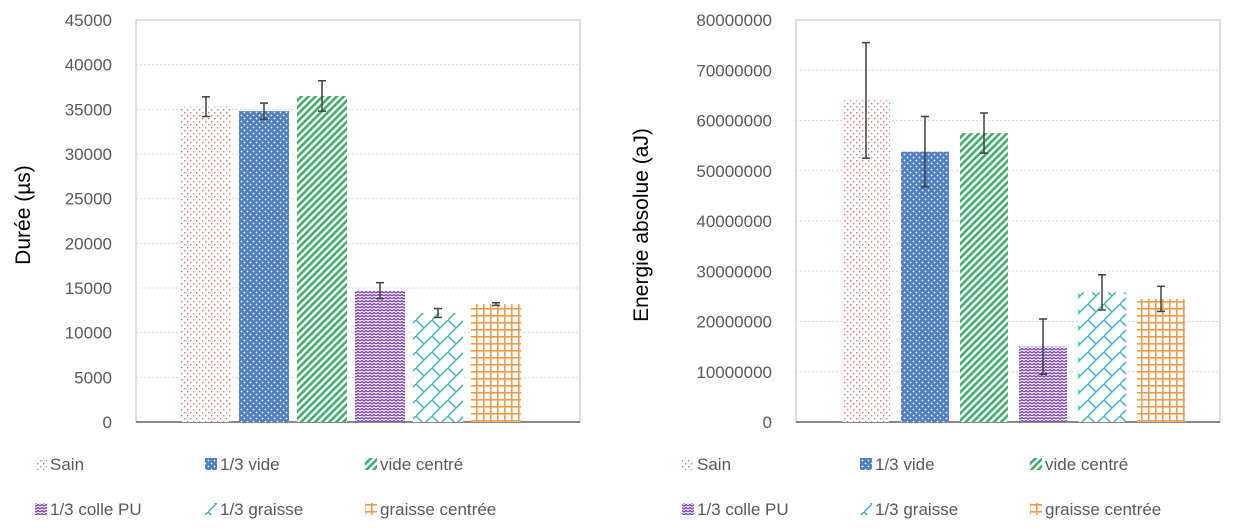 The width and height of the screenshot is (1235, 530). I want to click on bar-sain, so click(206, 264).